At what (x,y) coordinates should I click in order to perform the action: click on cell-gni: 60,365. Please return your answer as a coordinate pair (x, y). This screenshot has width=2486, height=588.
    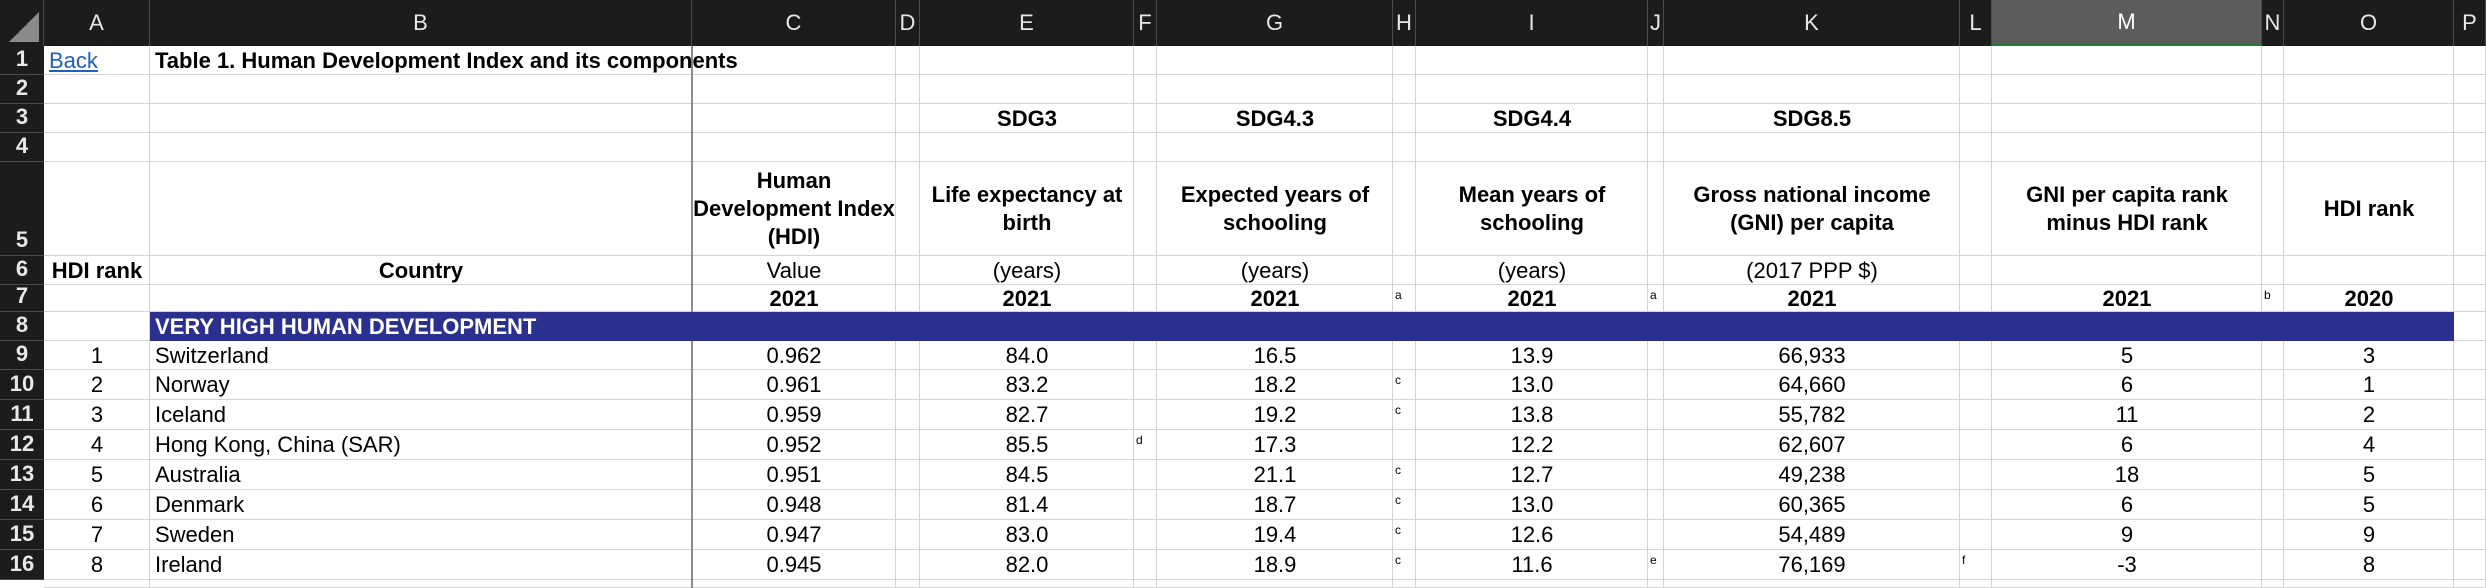
    Looking at the image, I should click on (1812, 504).